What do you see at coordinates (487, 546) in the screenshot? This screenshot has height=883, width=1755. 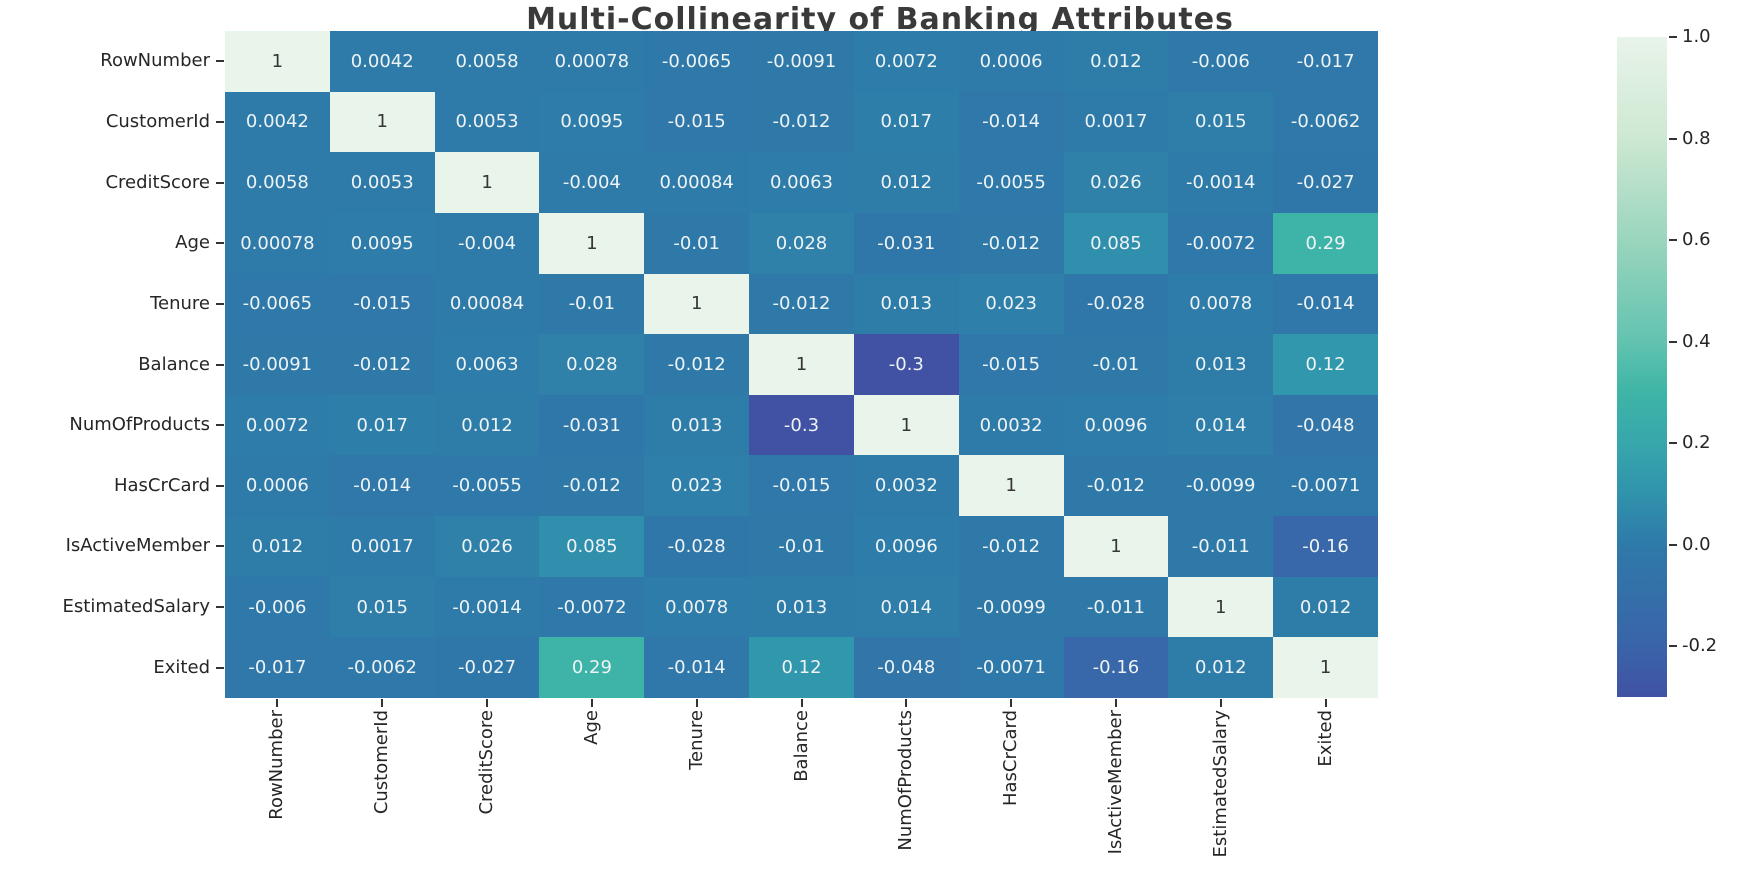 I see `heatmap-cell: 0.026` at bounding box center [487, 546].